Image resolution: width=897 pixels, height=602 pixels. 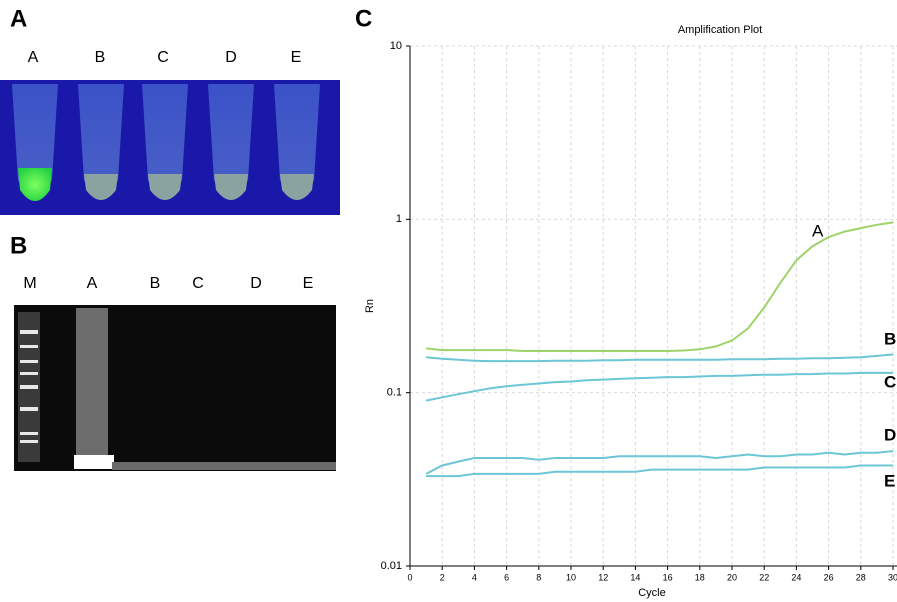 What do you see at coordinates (409, 577) in the screenshot?
I see `x-tick-label: 0` at bounding box center [409, 577].